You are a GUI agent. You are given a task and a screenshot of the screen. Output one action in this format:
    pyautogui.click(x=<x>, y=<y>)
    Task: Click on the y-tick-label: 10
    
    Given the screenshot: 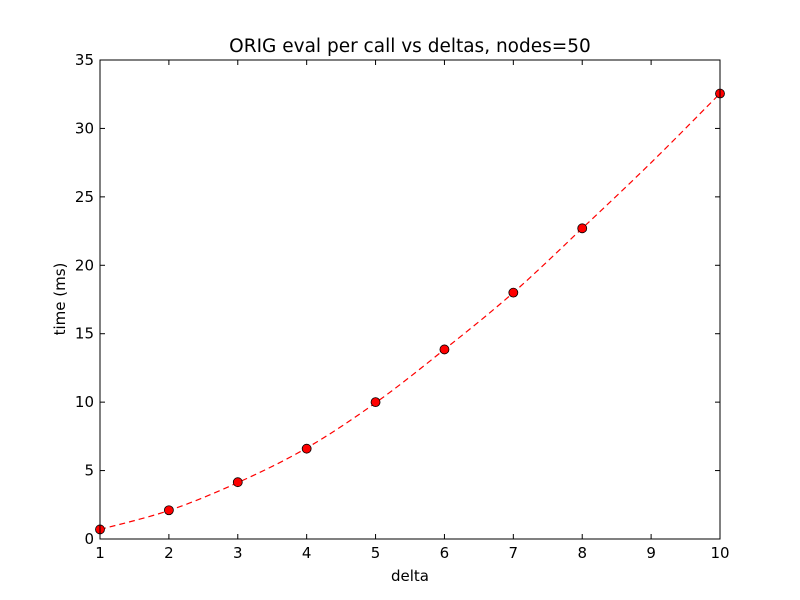 What is the action you would take?
    pyautogui.click(x=84, y=402)
    